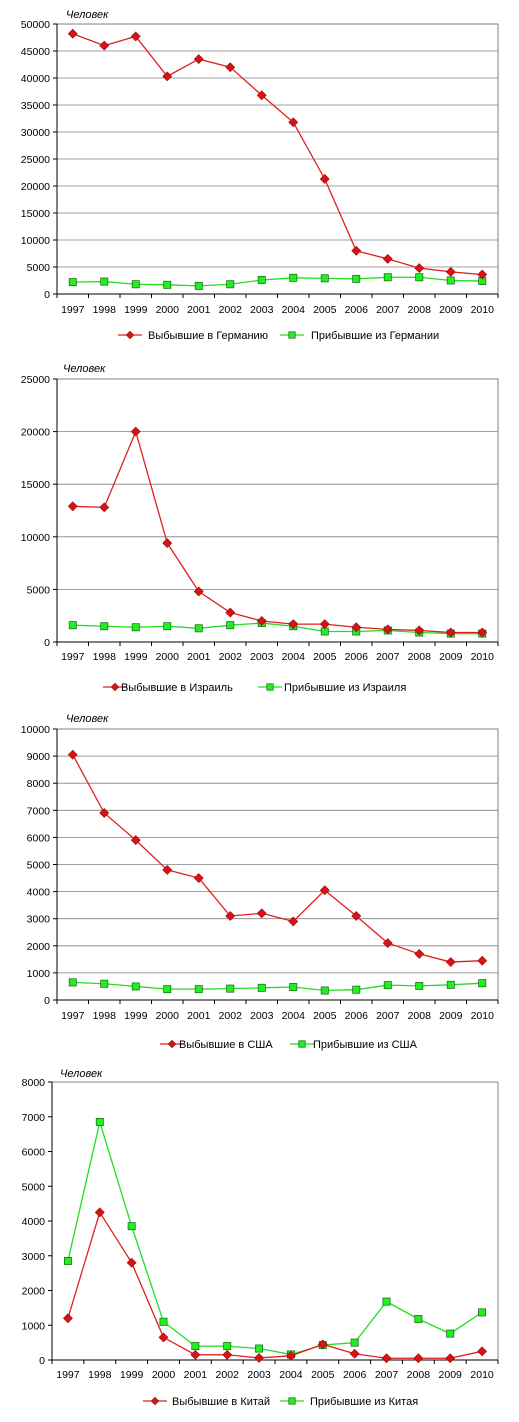  I want to click on y-tick-label: 7000, so click(39, 811).